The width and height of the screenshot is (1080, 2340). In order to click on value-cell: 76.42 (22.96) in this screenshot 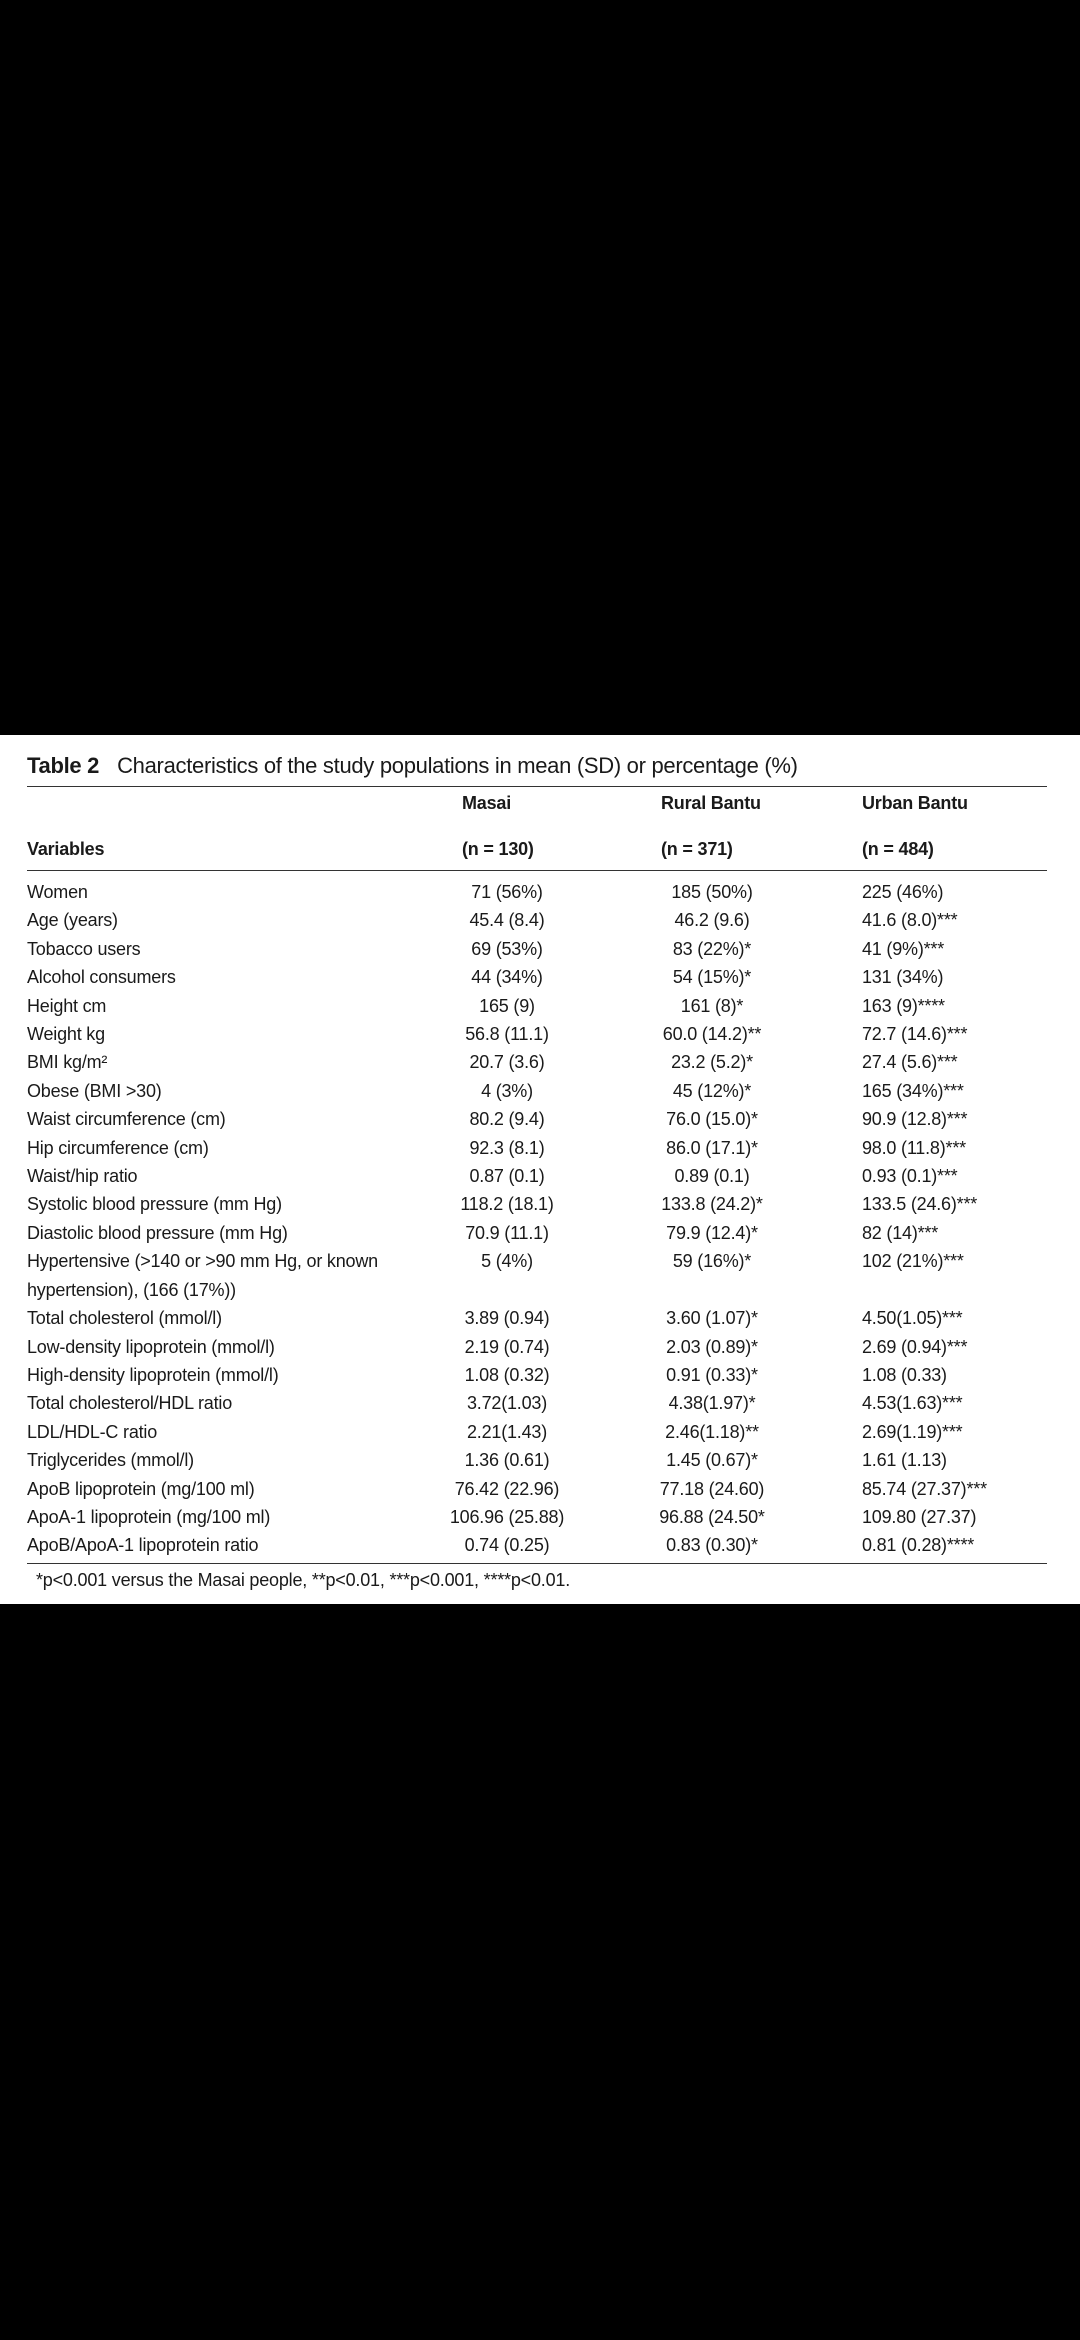, I will do `click(507, 1488)`.